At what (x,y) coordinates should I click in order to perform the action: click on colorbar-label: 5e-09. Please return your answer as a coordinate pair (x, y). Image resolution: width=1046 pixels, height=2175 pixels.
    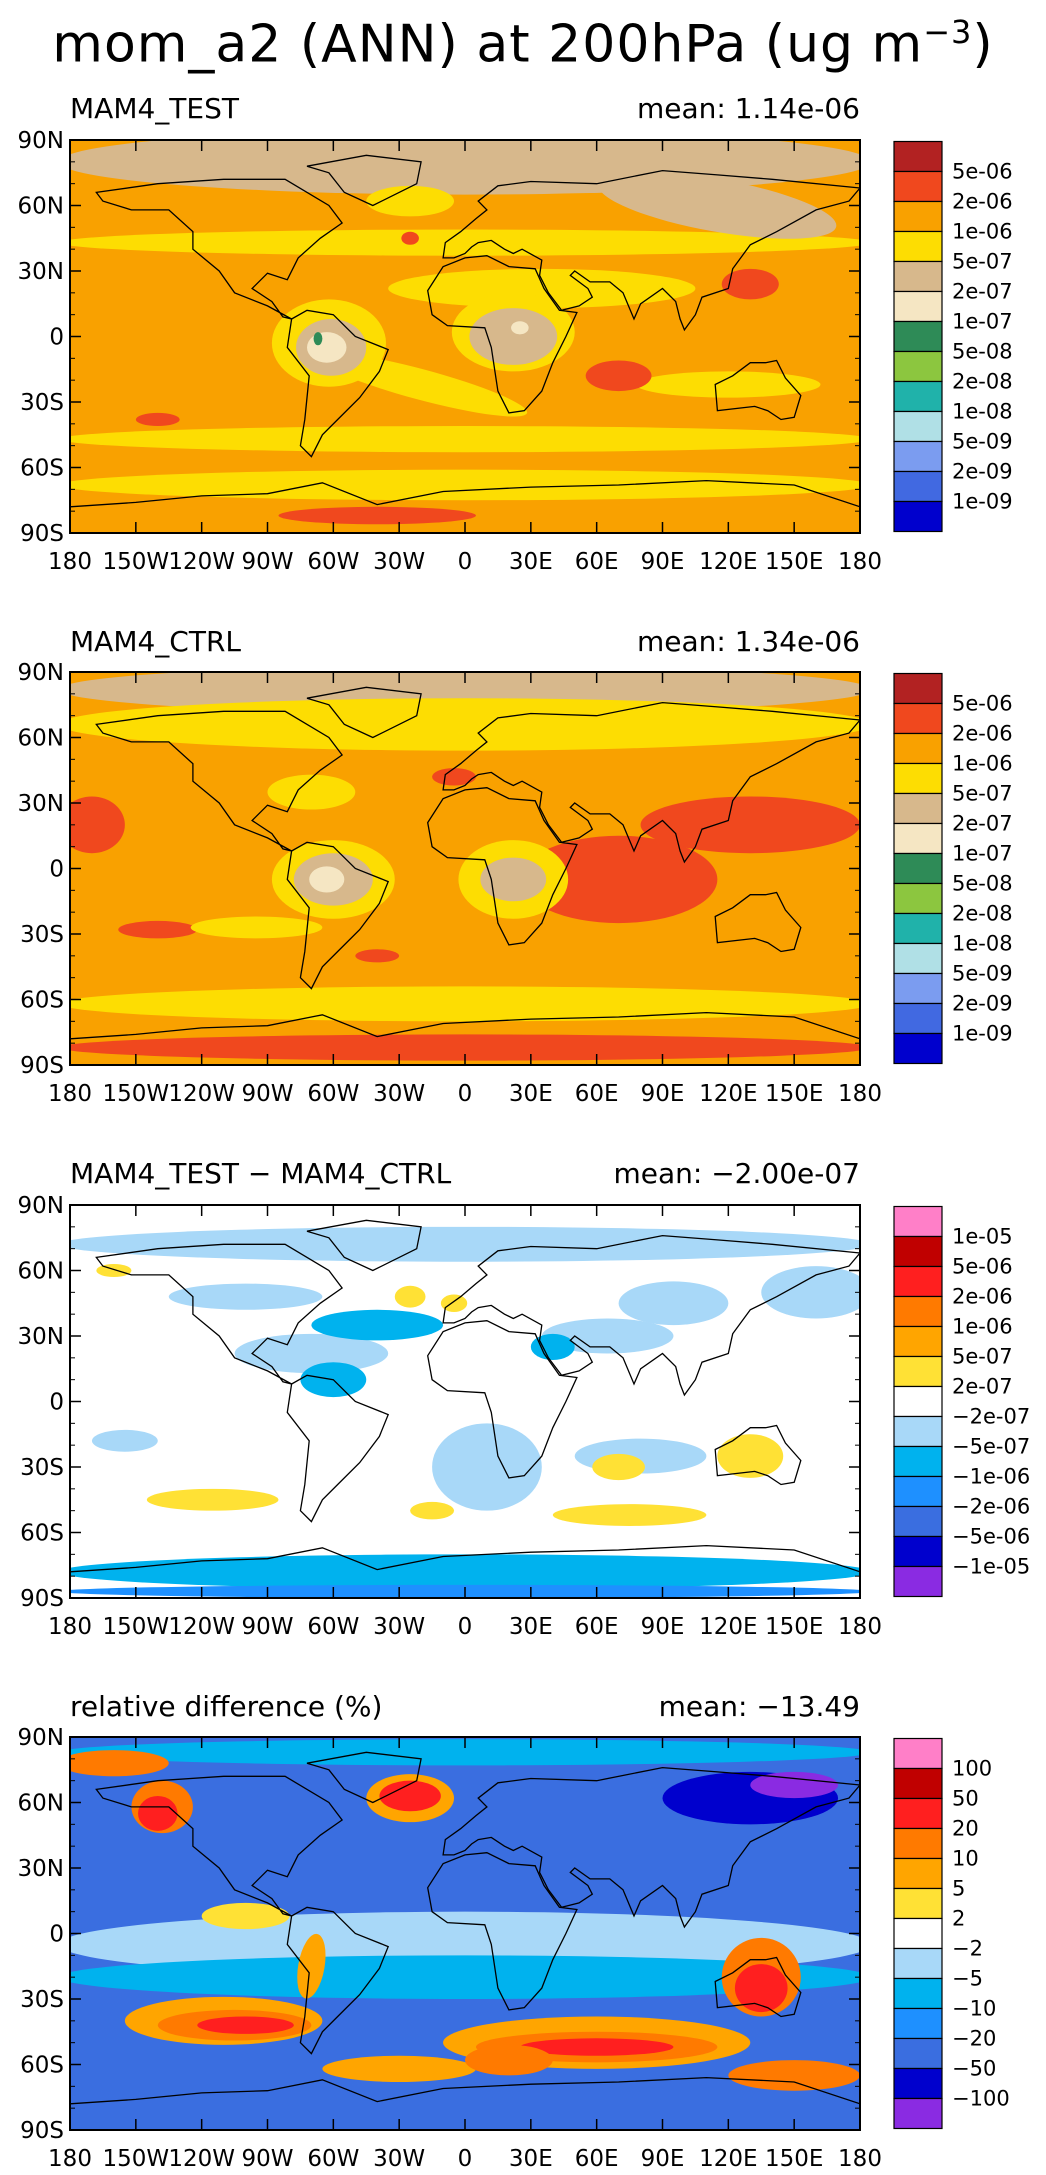
    Looking at the image, I should click on (982, 442).